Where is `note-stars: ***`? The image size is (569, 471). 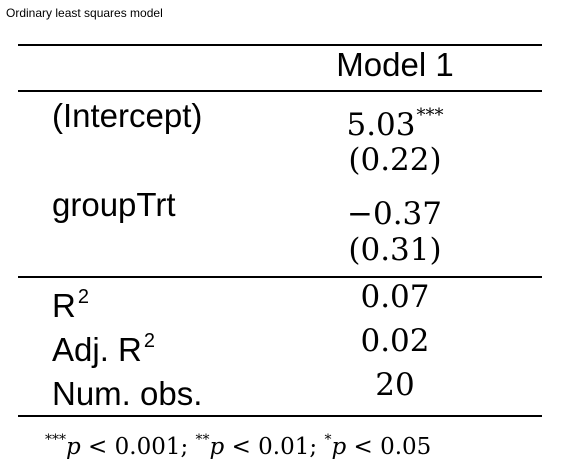
note-stars: *** is located at coordinates (55, 440).